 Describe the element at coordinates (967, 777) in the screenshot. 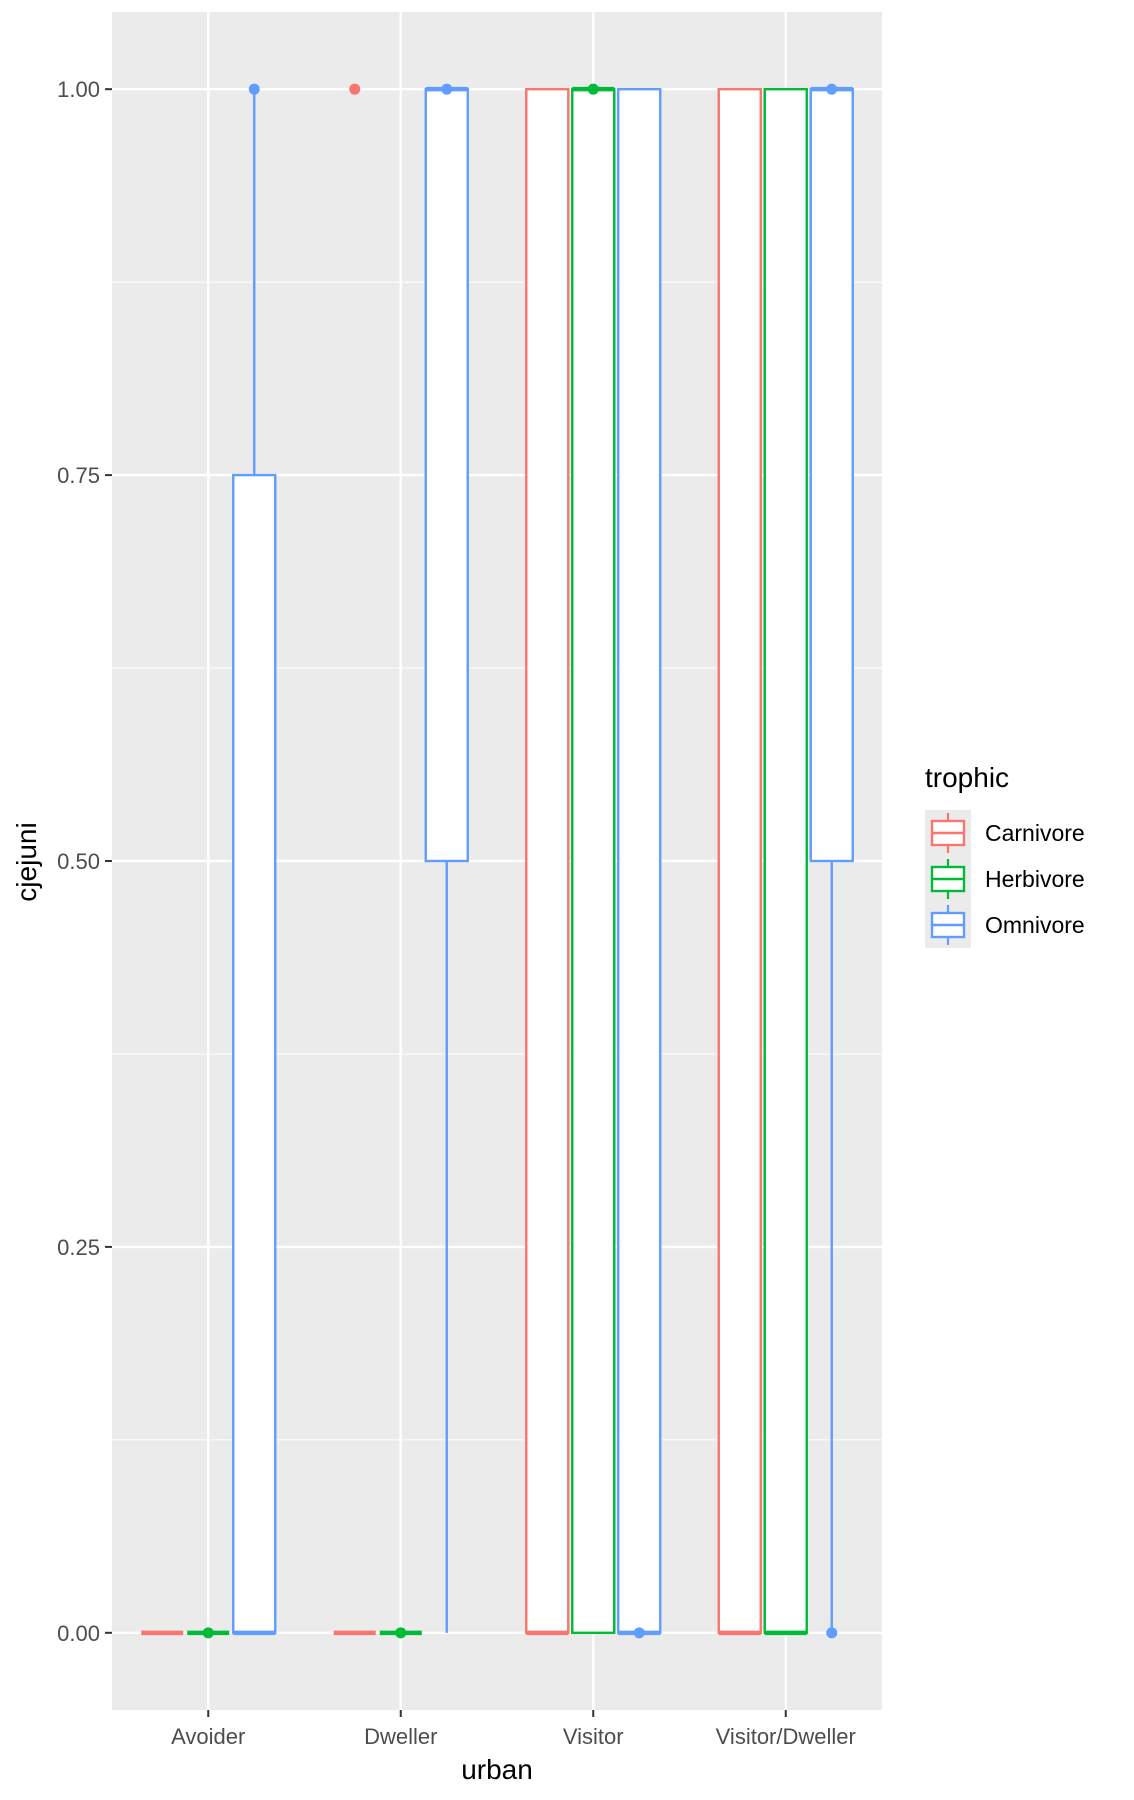

I see `legend-title: trophic` at that location.